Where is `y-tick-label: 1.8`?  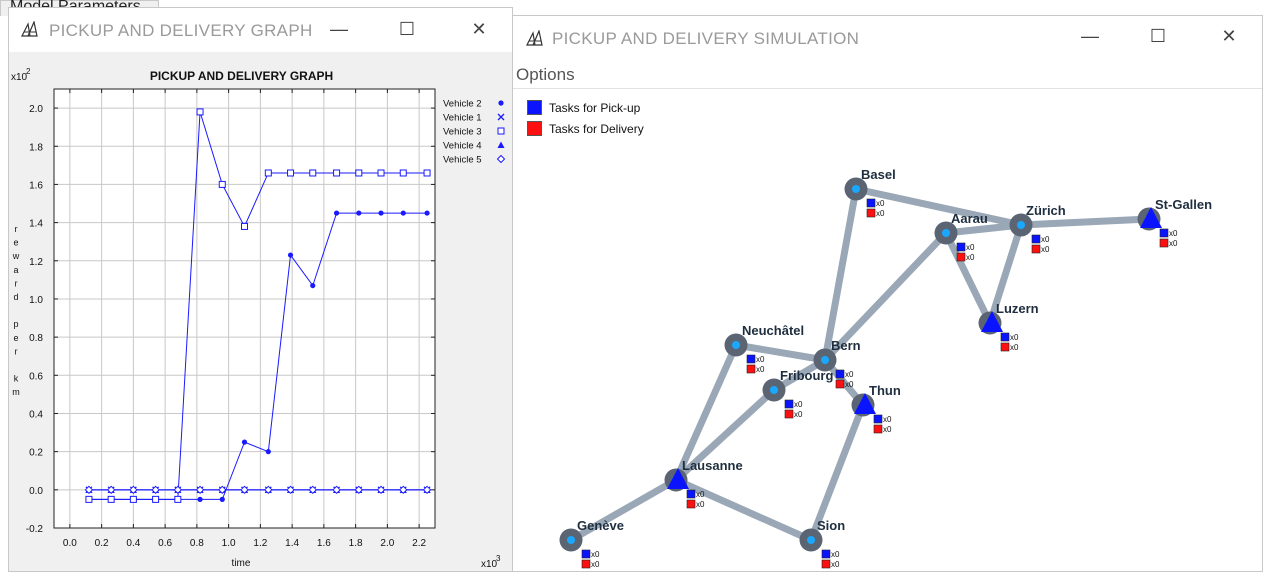 y-tick-label: 1.8 is located at coordinates (36, 147).